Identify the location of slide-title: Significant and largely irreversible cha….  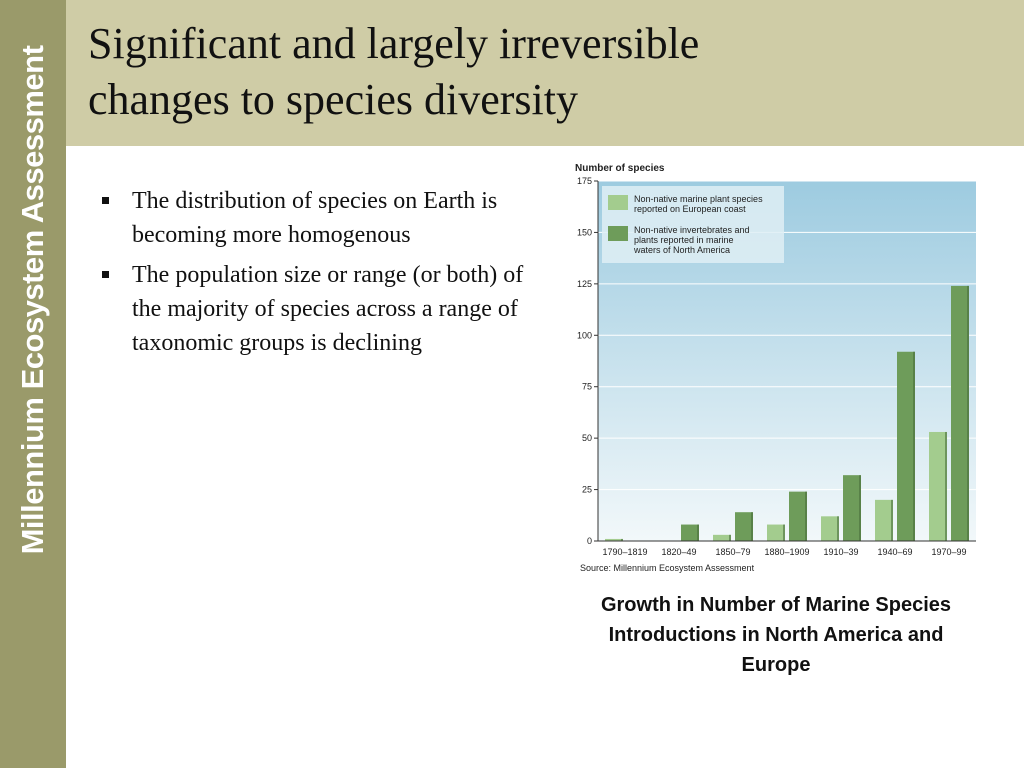
(538, 72).